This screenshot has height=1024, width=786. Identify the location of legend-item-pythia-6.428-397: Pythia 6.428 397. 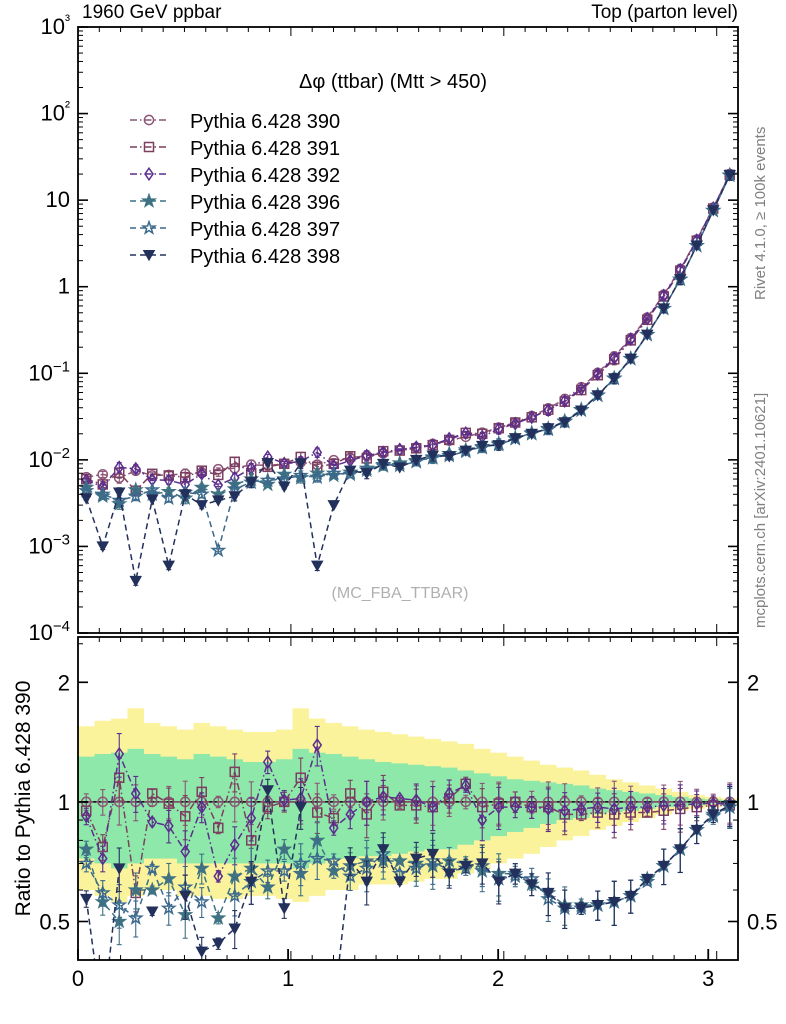
(235, 230).